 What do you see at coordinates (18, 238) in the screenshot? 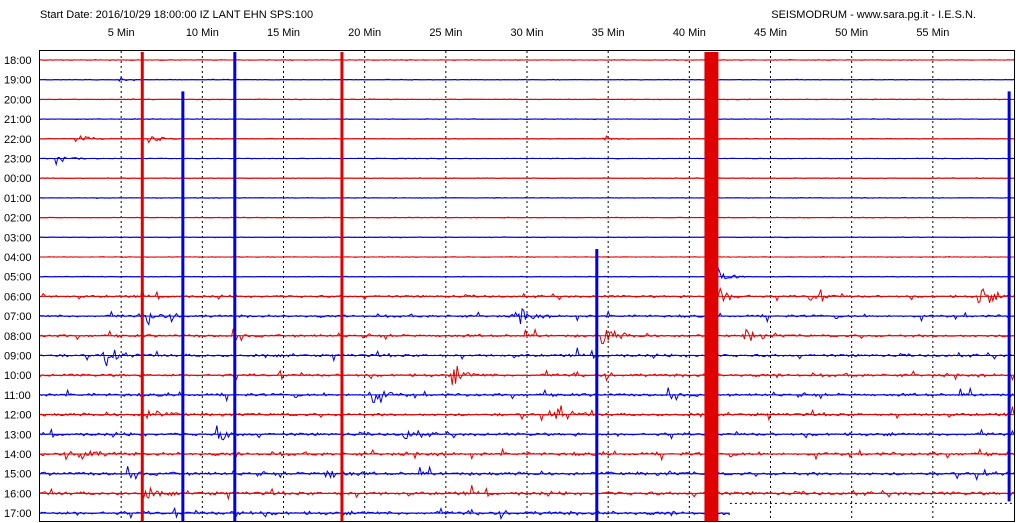
I see `row-label-03:00: 03:00` at bounding box center [18, 238].